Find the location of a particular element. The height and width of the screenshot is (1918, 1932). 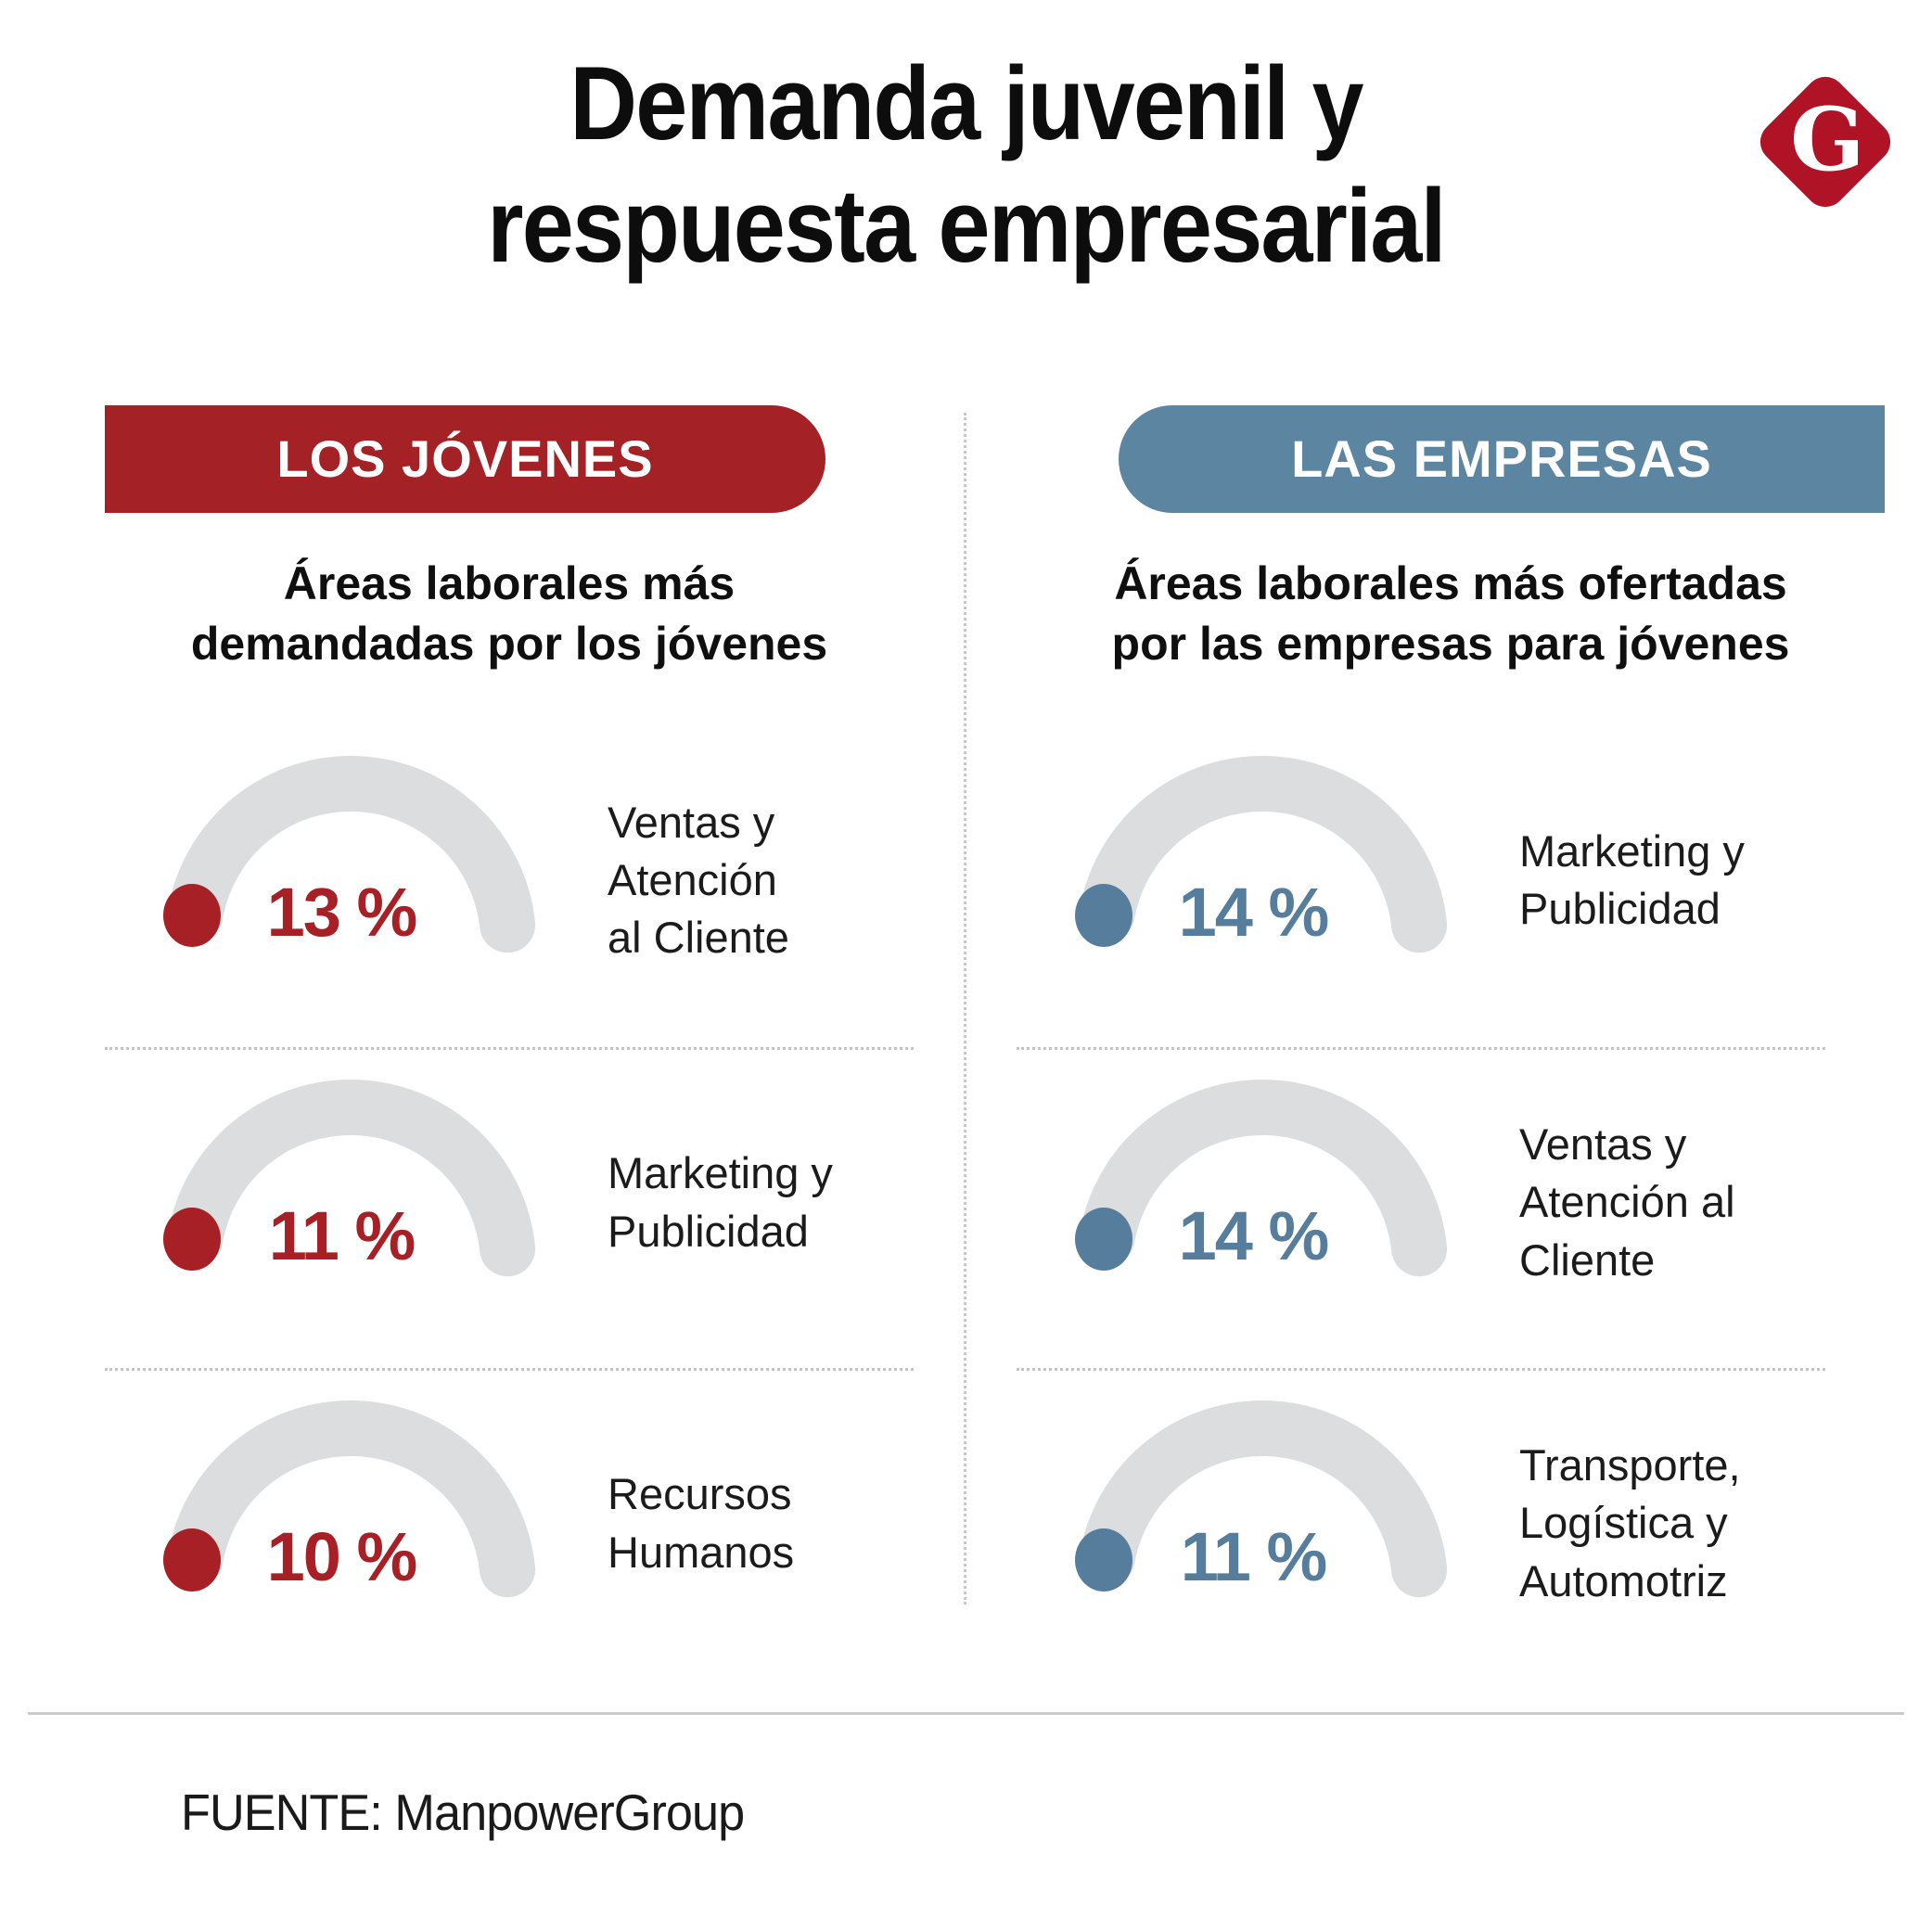

page-title-line1: Demanda juvenil y is located at coordinates (966, 103).